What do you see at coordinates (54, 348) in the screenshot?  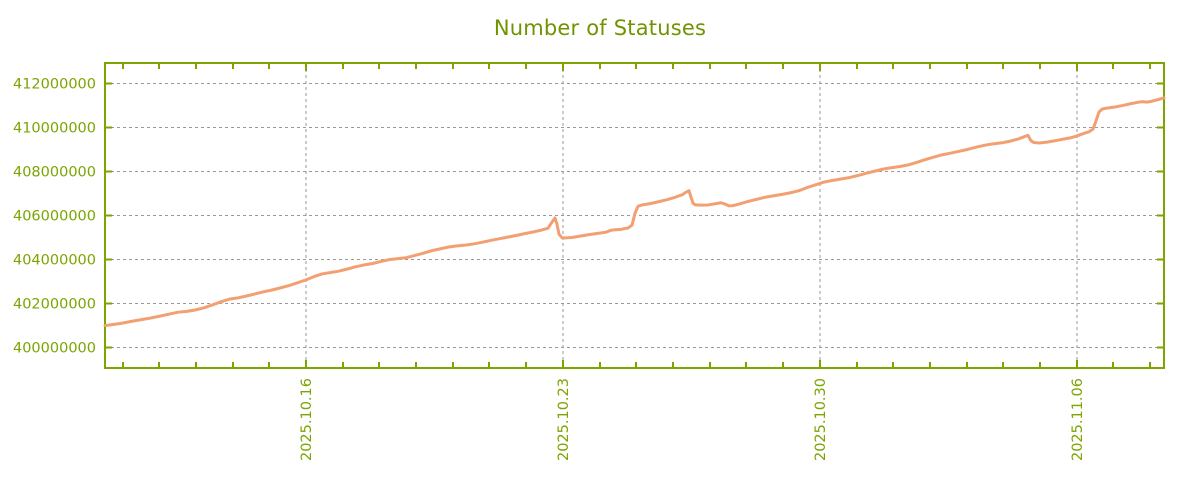 I see `y-tick-label: 400000000` at bounding box center [54, 348].